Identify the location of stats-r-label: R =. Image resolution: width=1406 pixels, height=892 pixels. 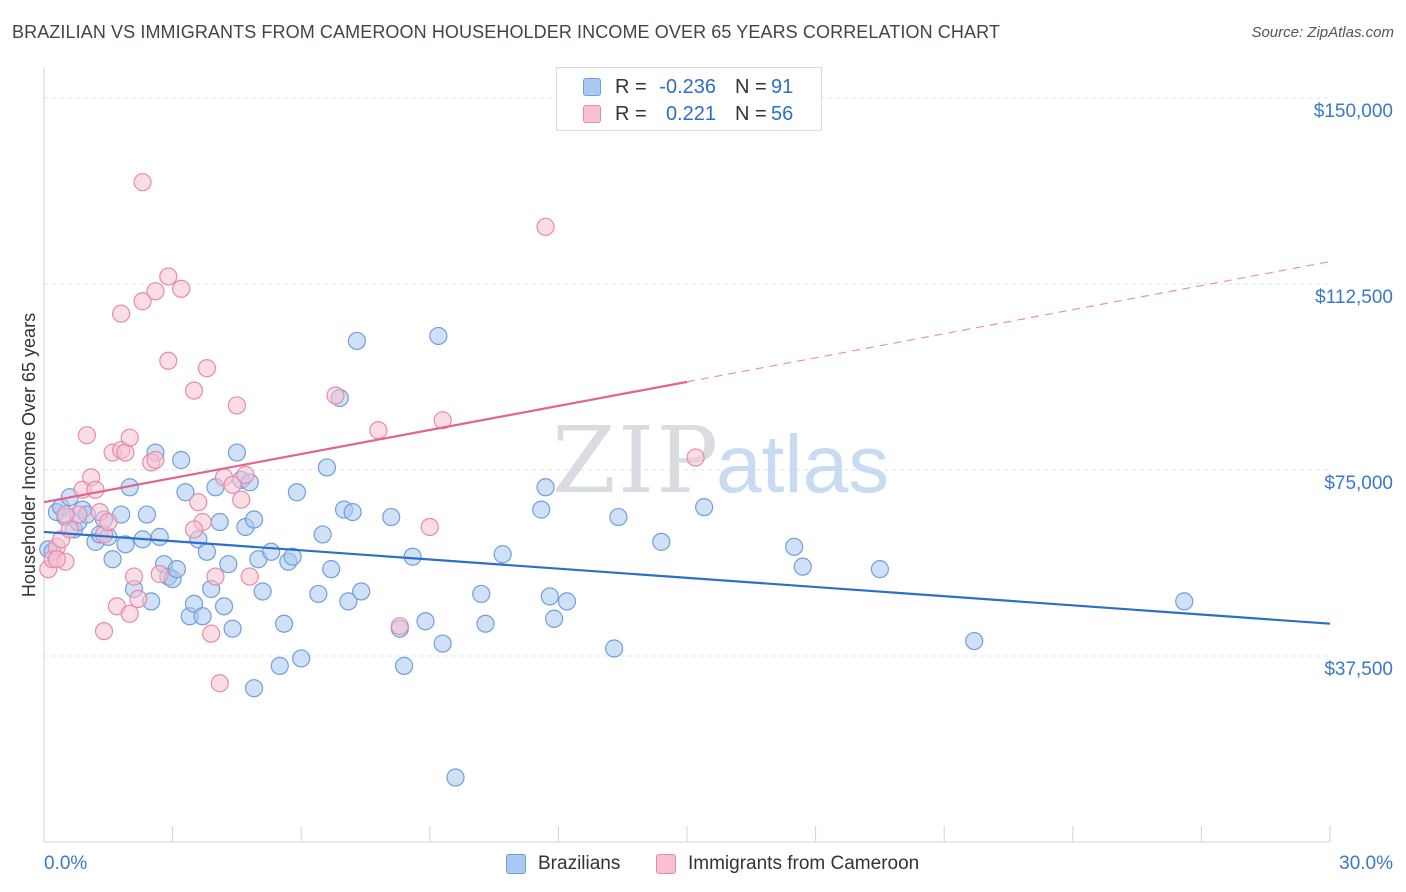
(631, 114).